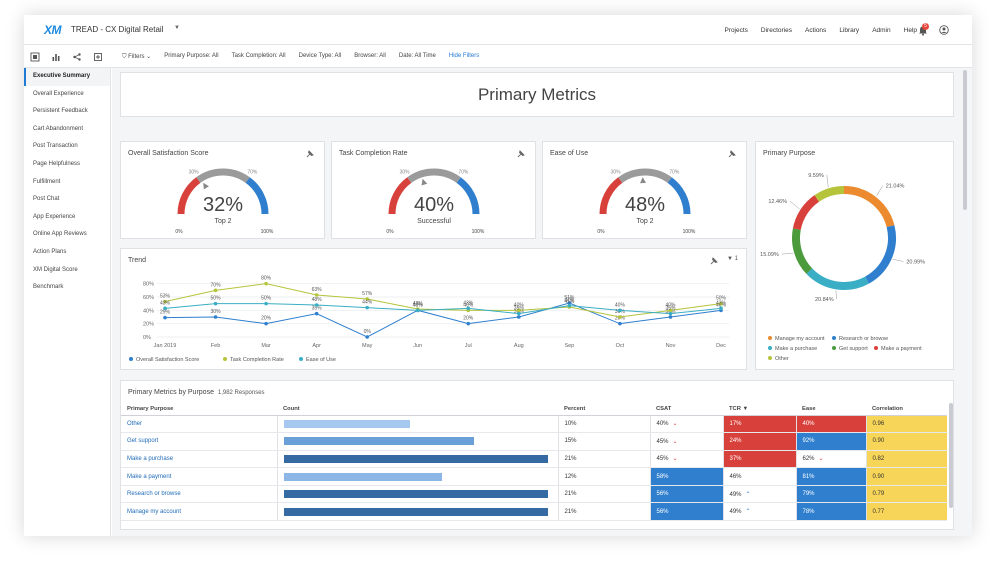 The width and height of the screenshot is (996, 568). What do you see at coordinates (464, 56) in the screenshot?
I see `hide-filters-link: Hide Filters` at bounding box center [464, 56].